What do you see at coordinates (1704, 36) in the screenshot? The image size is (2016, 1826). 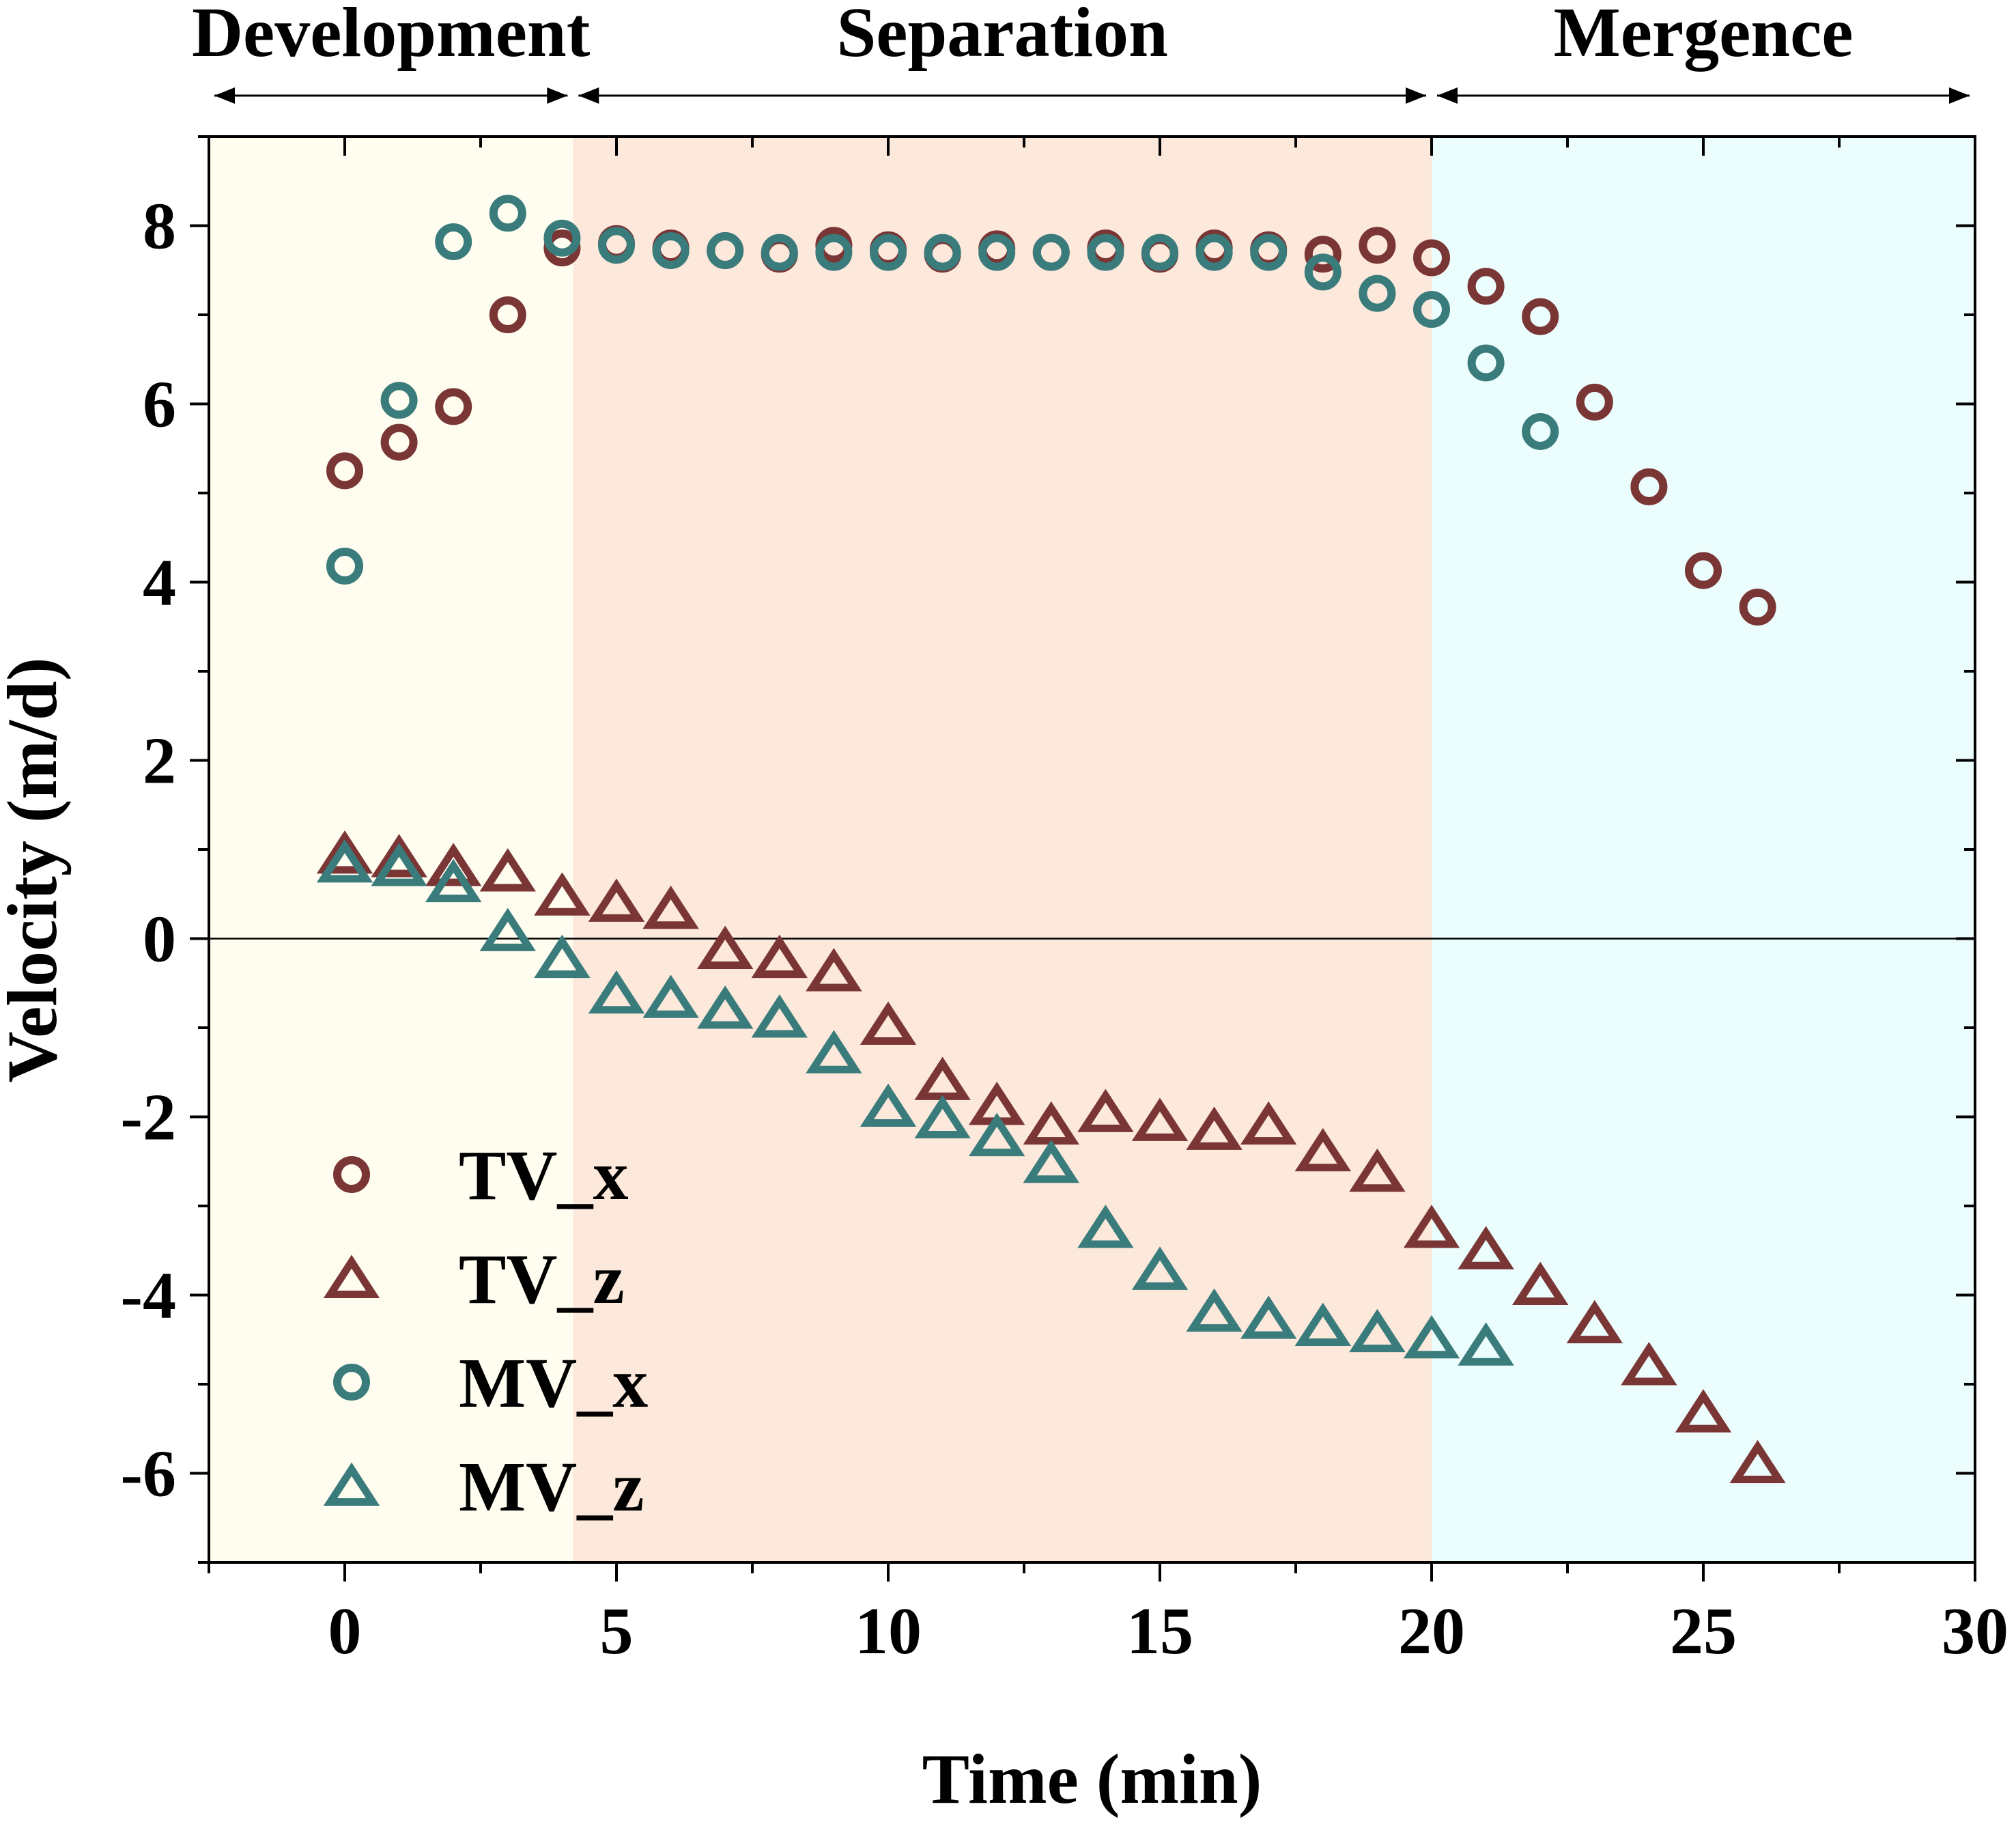 I see `phase-label-mergence: Mergence` at bounding box center [1704, 36].